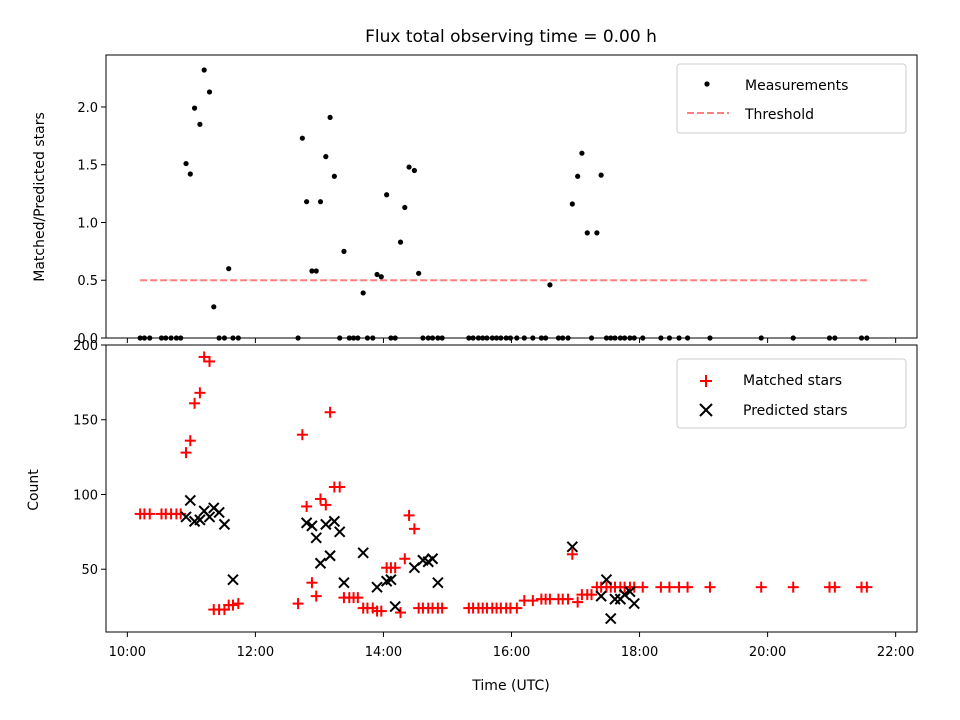 Image resolution: width=960 pixels, height=720 pixels. I want to click on top-x-ticks, so click(511, 340).